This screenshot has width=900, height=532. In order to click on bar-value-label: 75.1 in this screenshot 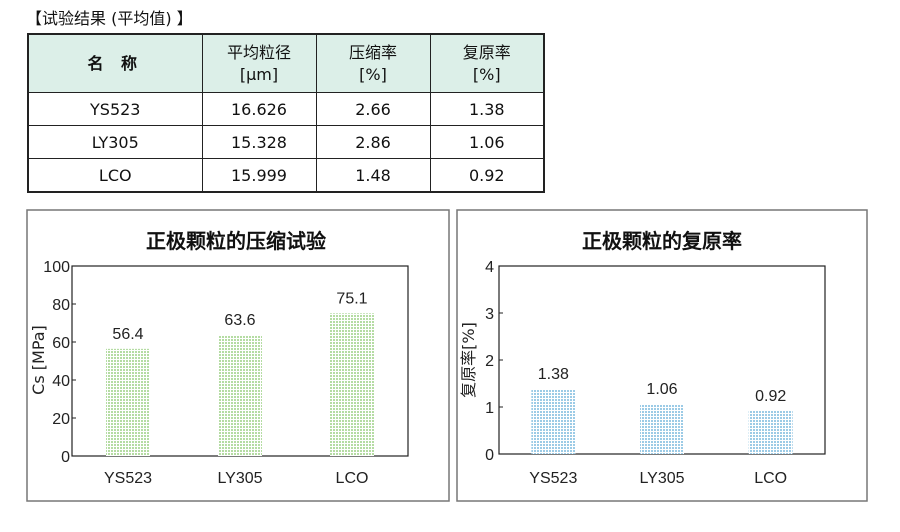, I will do `click(351, 298)`.